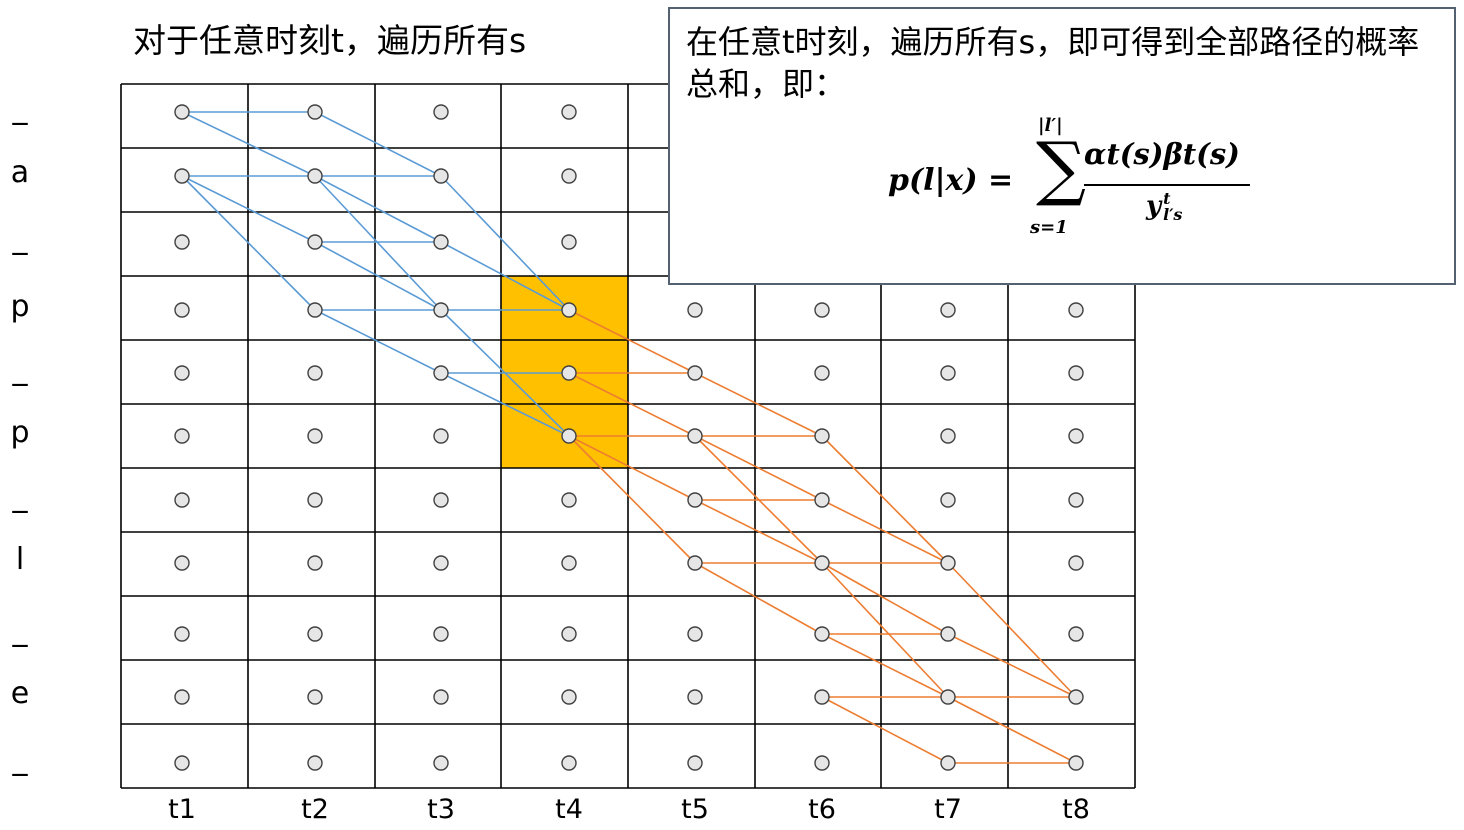  I want to click on sum-lower-limit: s=1, so click(1049, 227).